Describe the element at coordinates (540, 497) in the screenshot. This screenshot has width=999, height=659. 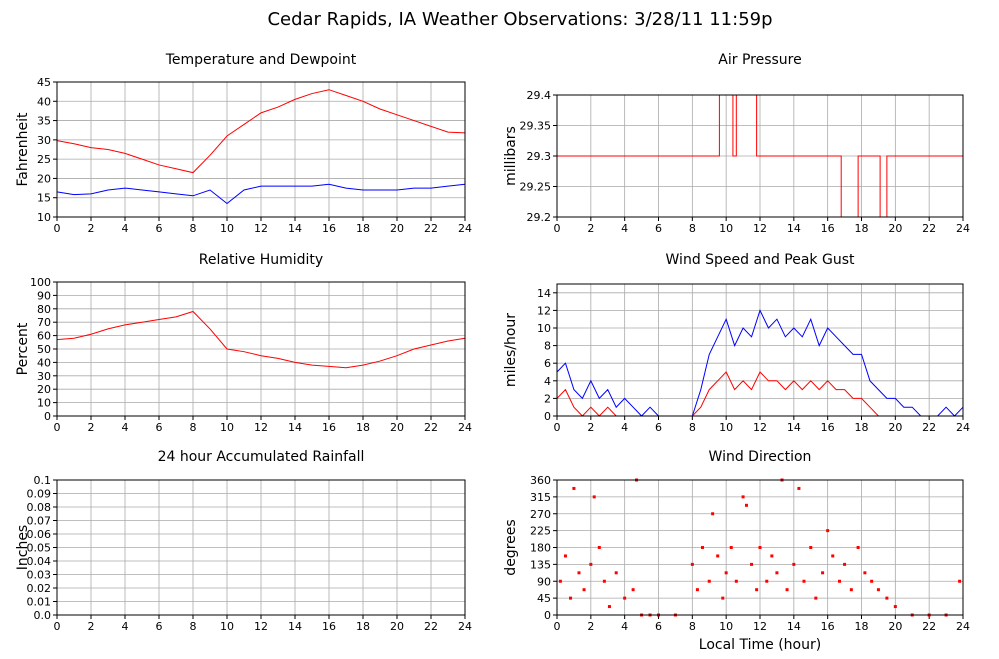
I see `y-tick-label: 315` at that location.